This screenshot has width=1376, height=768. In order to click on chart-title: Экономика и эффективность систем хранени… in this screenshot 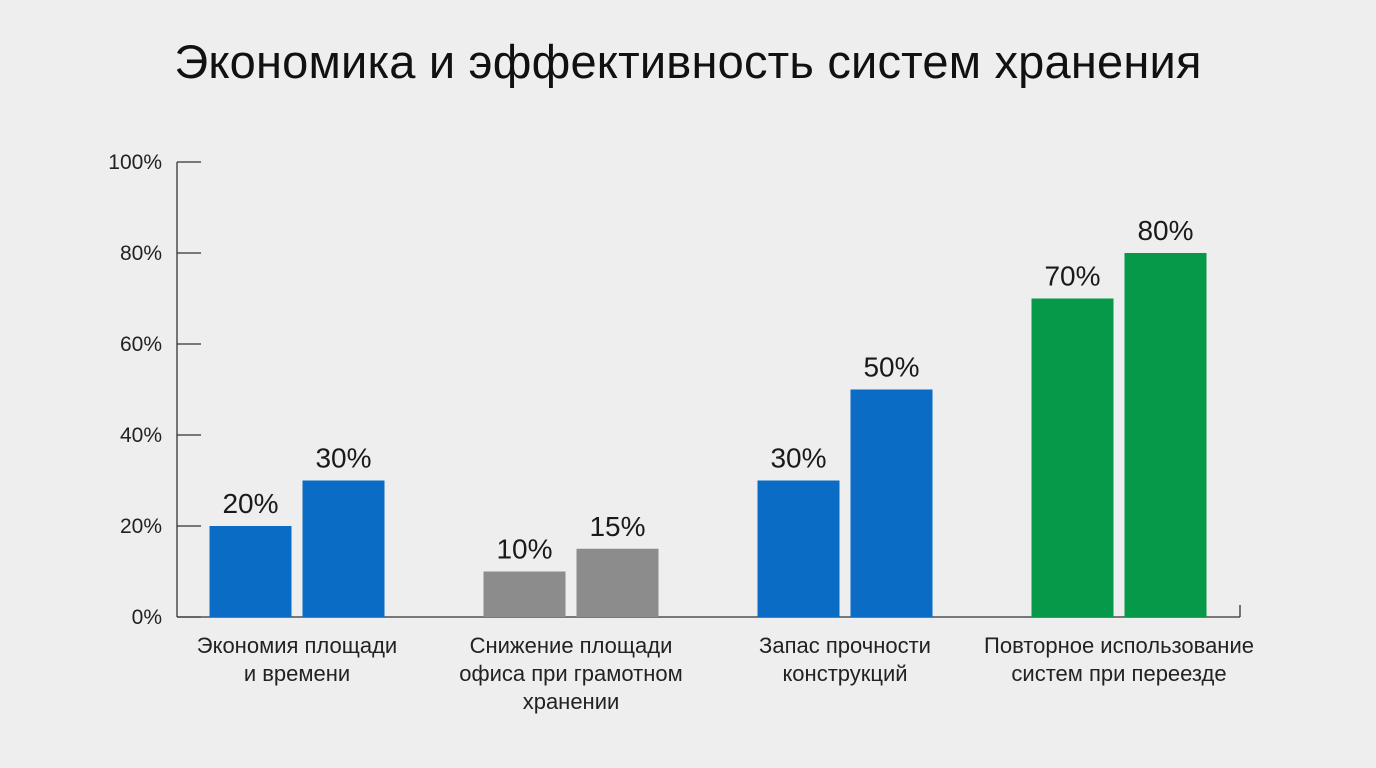, I will do `click(688, 61)`.